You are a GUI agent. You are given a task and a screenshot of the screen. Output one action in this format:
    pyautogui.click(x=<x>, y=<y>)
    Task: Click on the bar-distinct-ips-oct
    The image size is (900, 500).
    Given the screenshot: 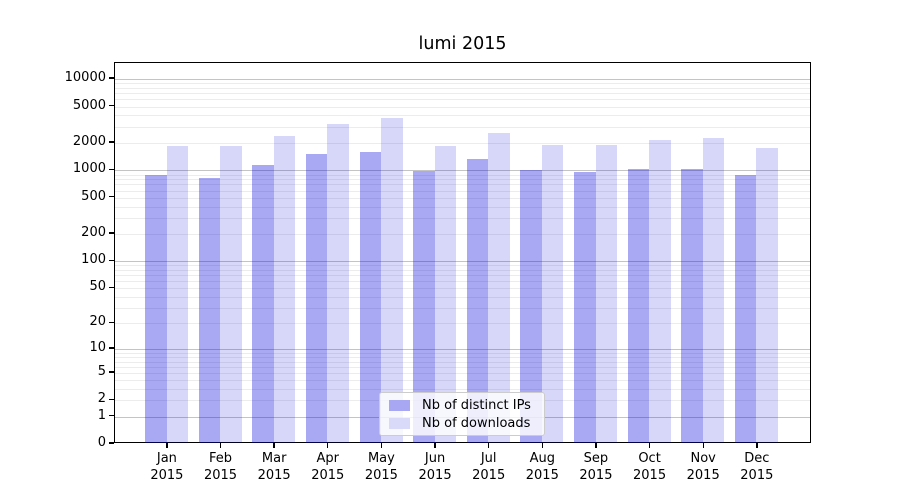 What is the action you would take?
    pyautogui.click(x=638, y=305)
    